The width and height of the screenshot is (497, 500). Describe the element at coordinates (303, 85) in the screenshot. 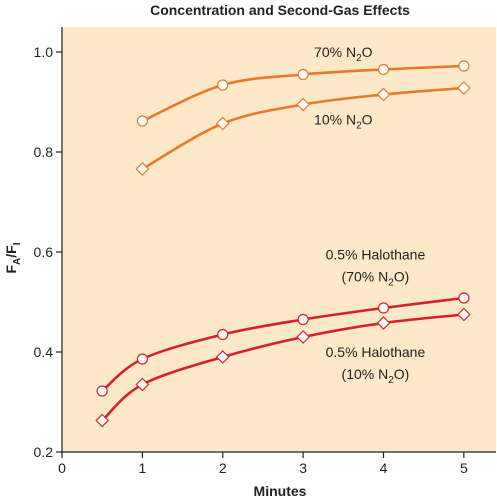

I see `series-1: 70% N2O` at that location.